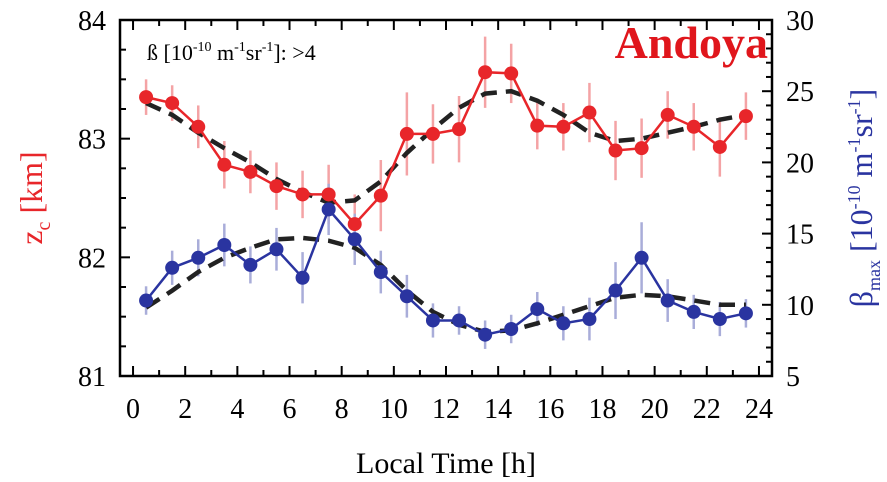 This screenshot has height=482, width=887. I want to click on fit-line-beta, so click(445, 285).